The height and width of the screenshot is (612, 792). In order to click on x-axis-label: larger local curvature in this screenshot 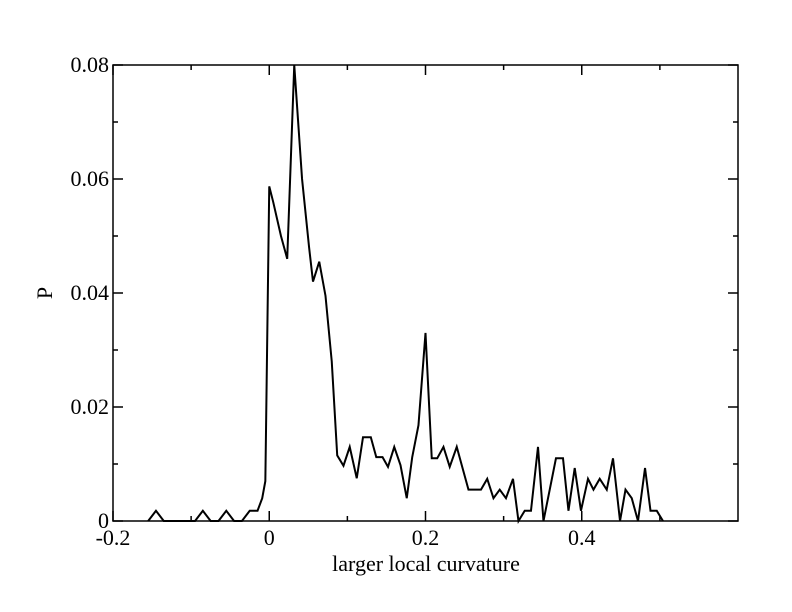, I will do `click(426, 563)`.